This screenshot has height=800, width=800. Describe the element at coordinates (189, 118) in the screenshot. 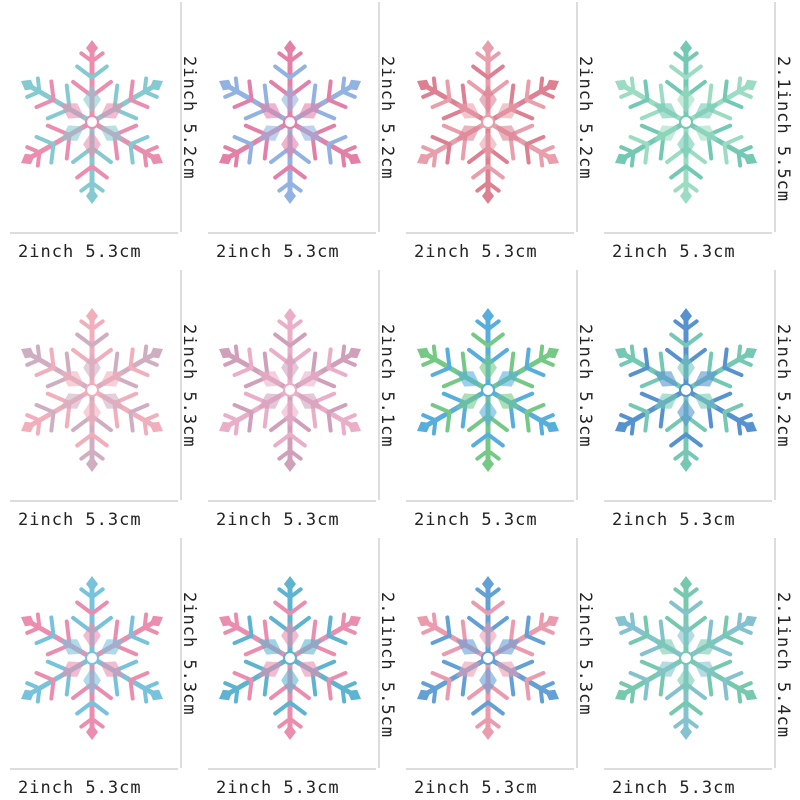

I see `height-label: 2inch 5.2cm` at that location.